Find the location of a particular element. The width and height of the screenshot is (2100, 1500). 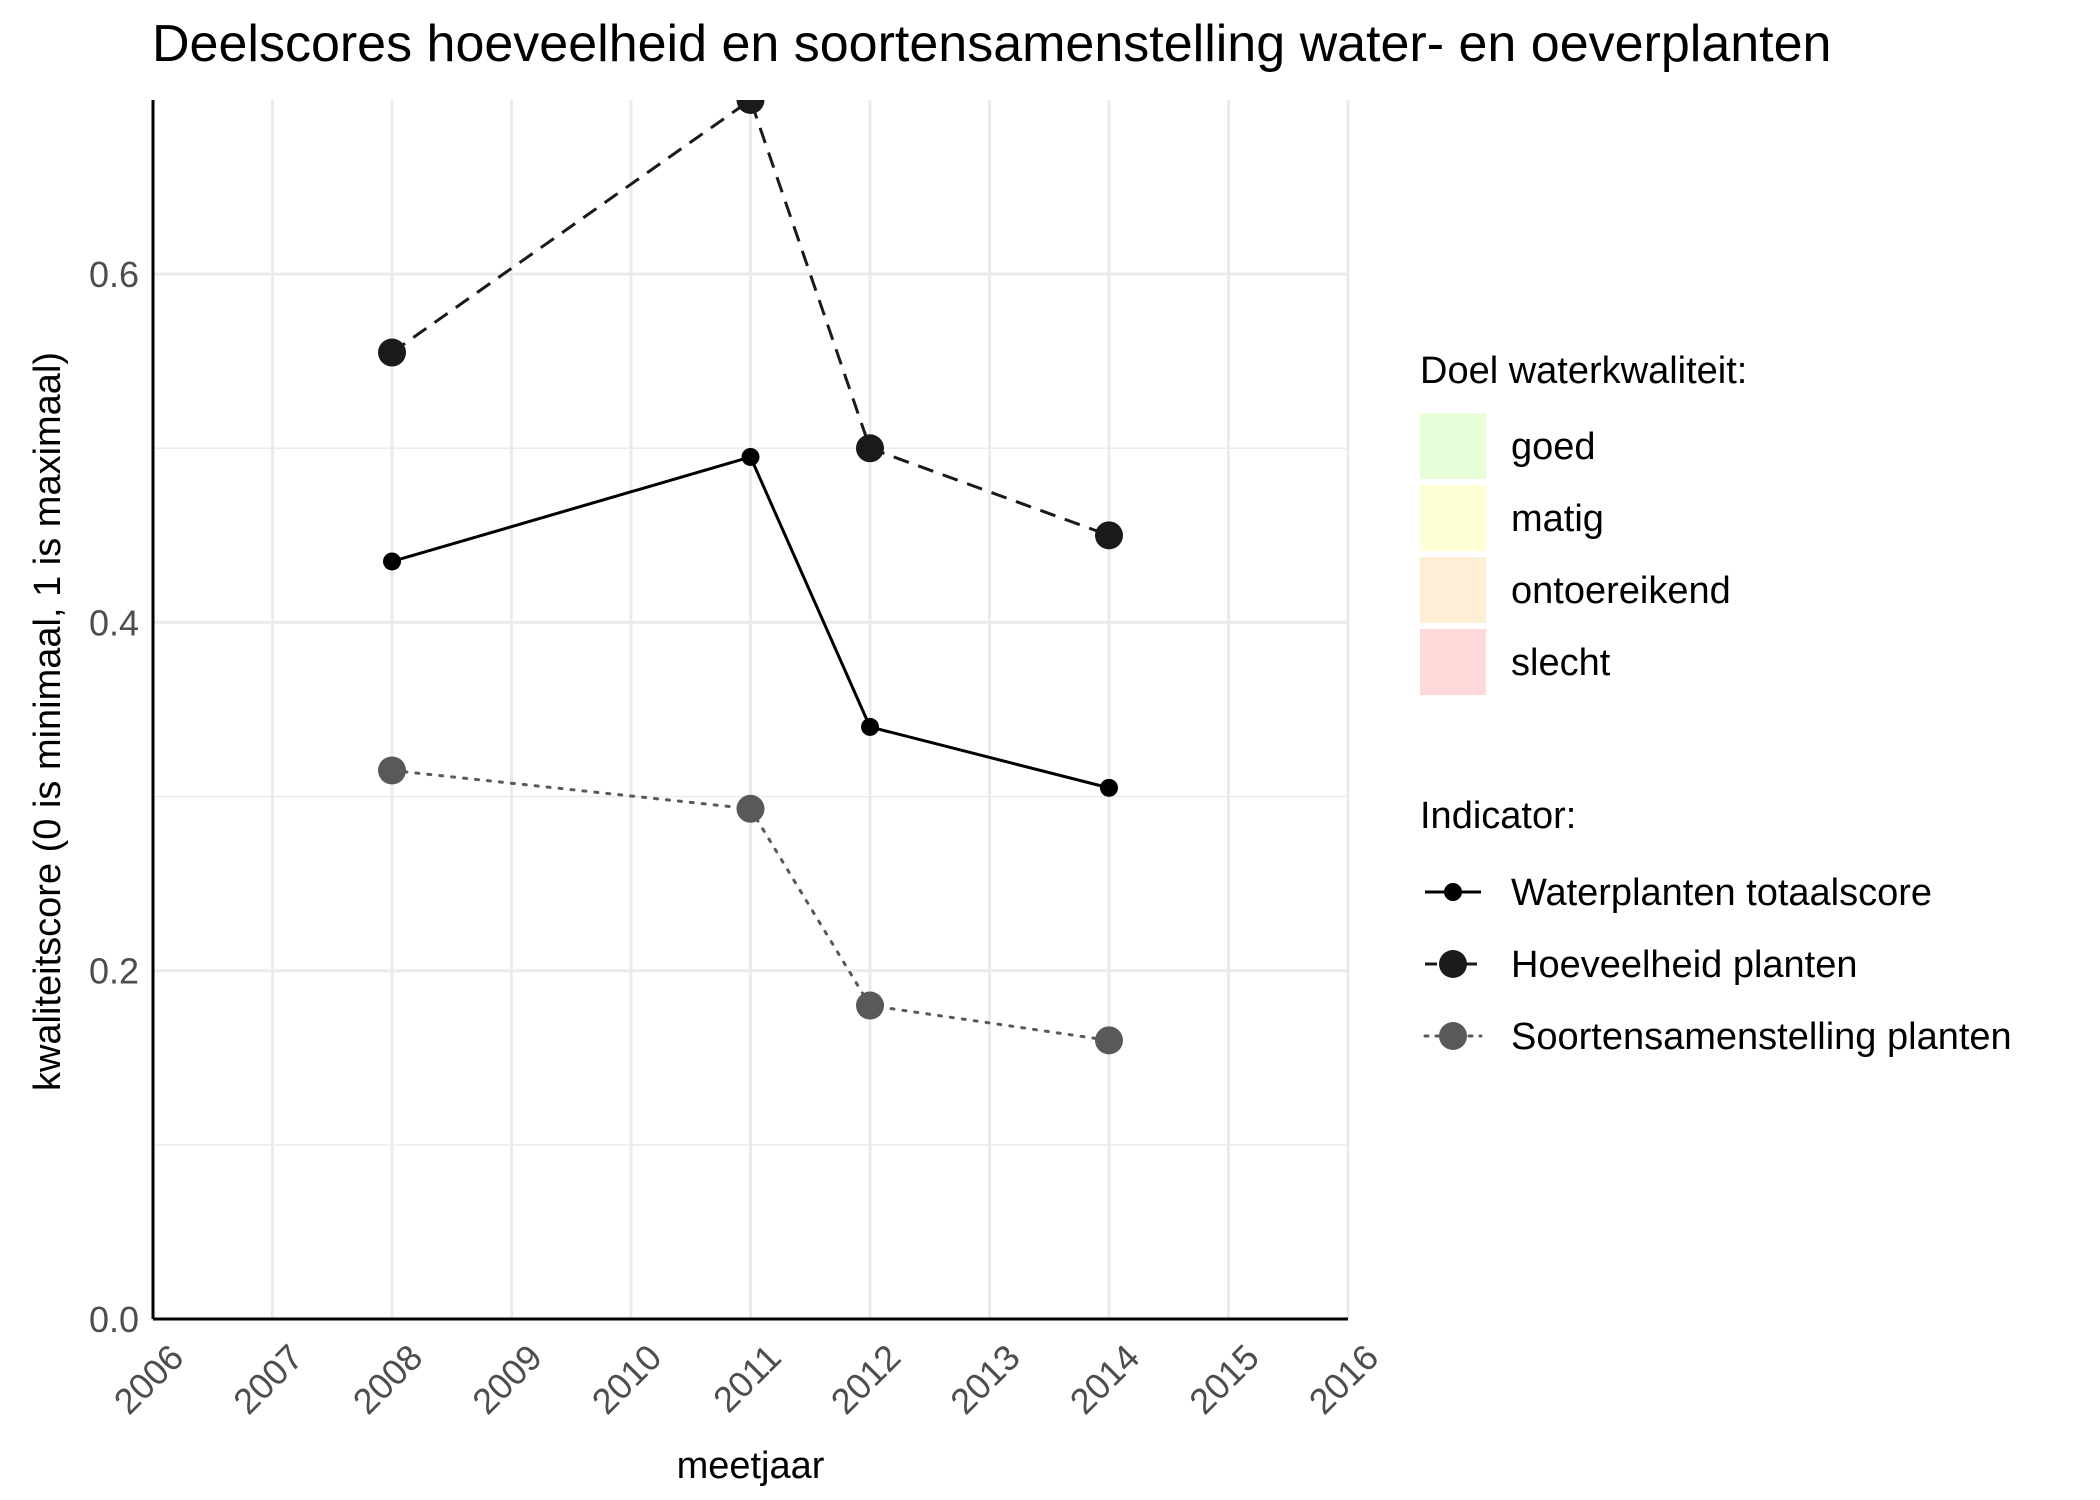

legend-series-label: Soortensamenstelling planten is located at coordinates (1761, 1037).